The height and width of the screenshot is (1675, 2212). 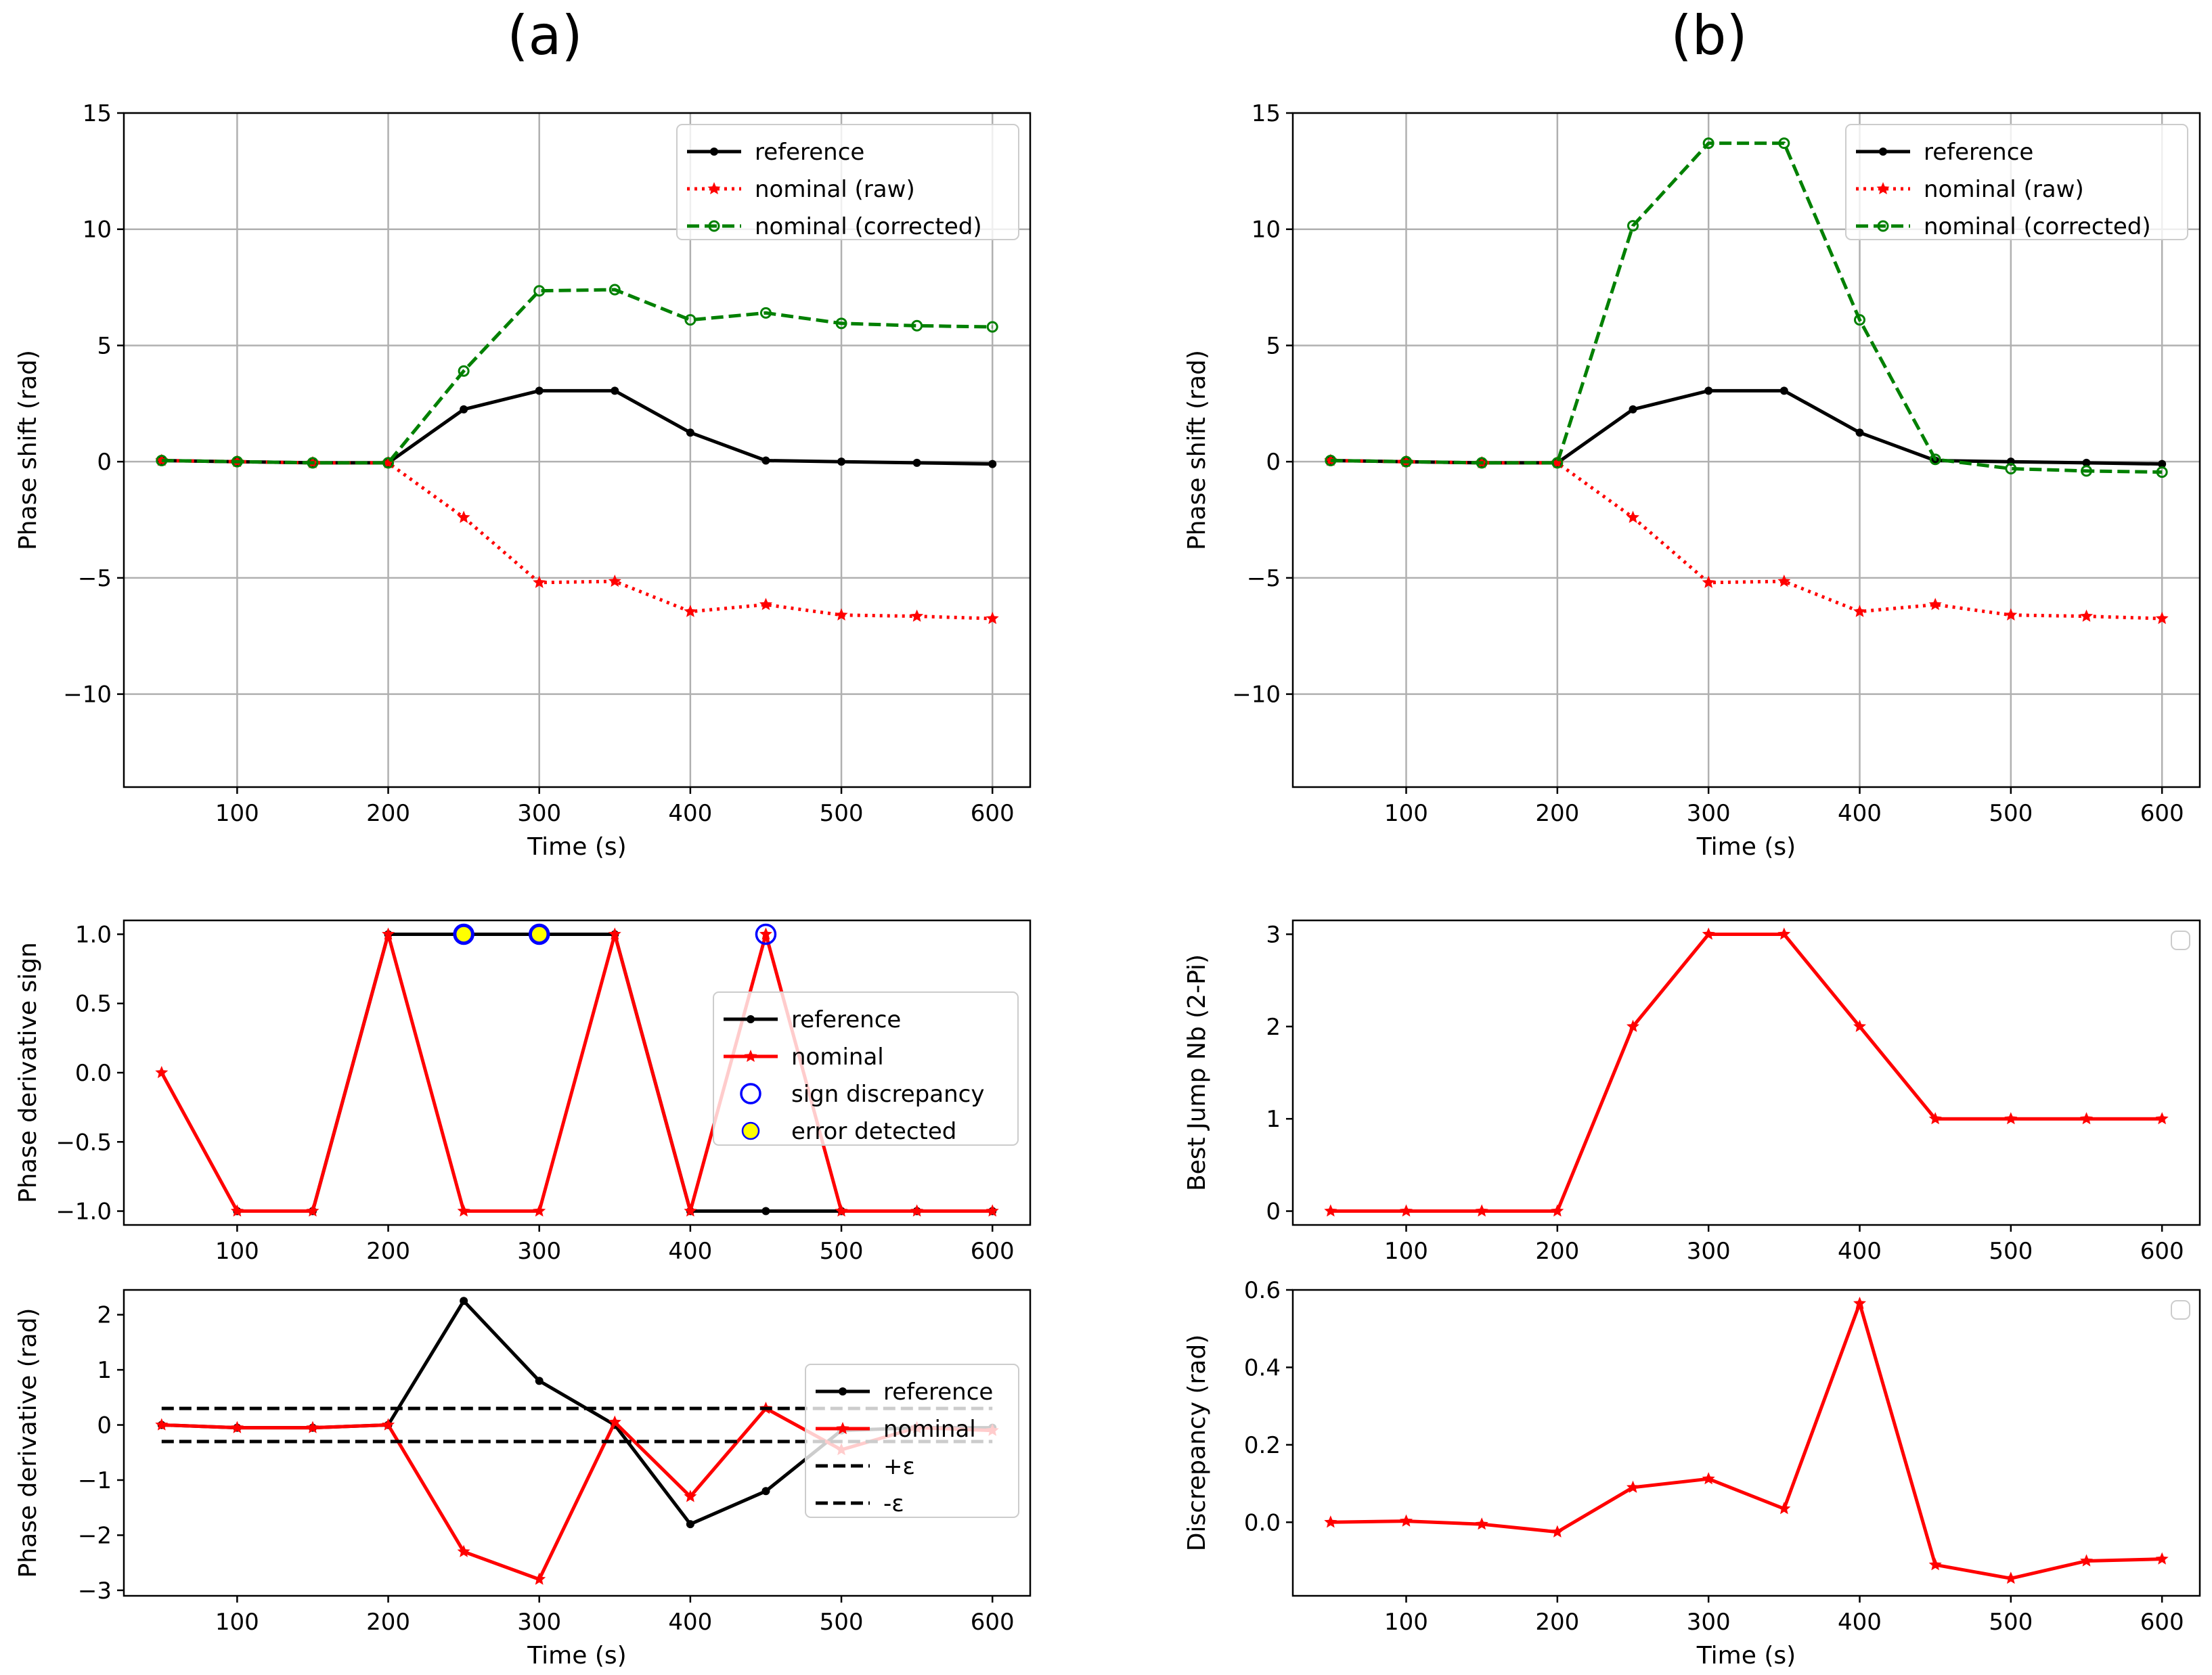 I want to click on y-tick-label: 0.4, so click(x=1262, y=1368).